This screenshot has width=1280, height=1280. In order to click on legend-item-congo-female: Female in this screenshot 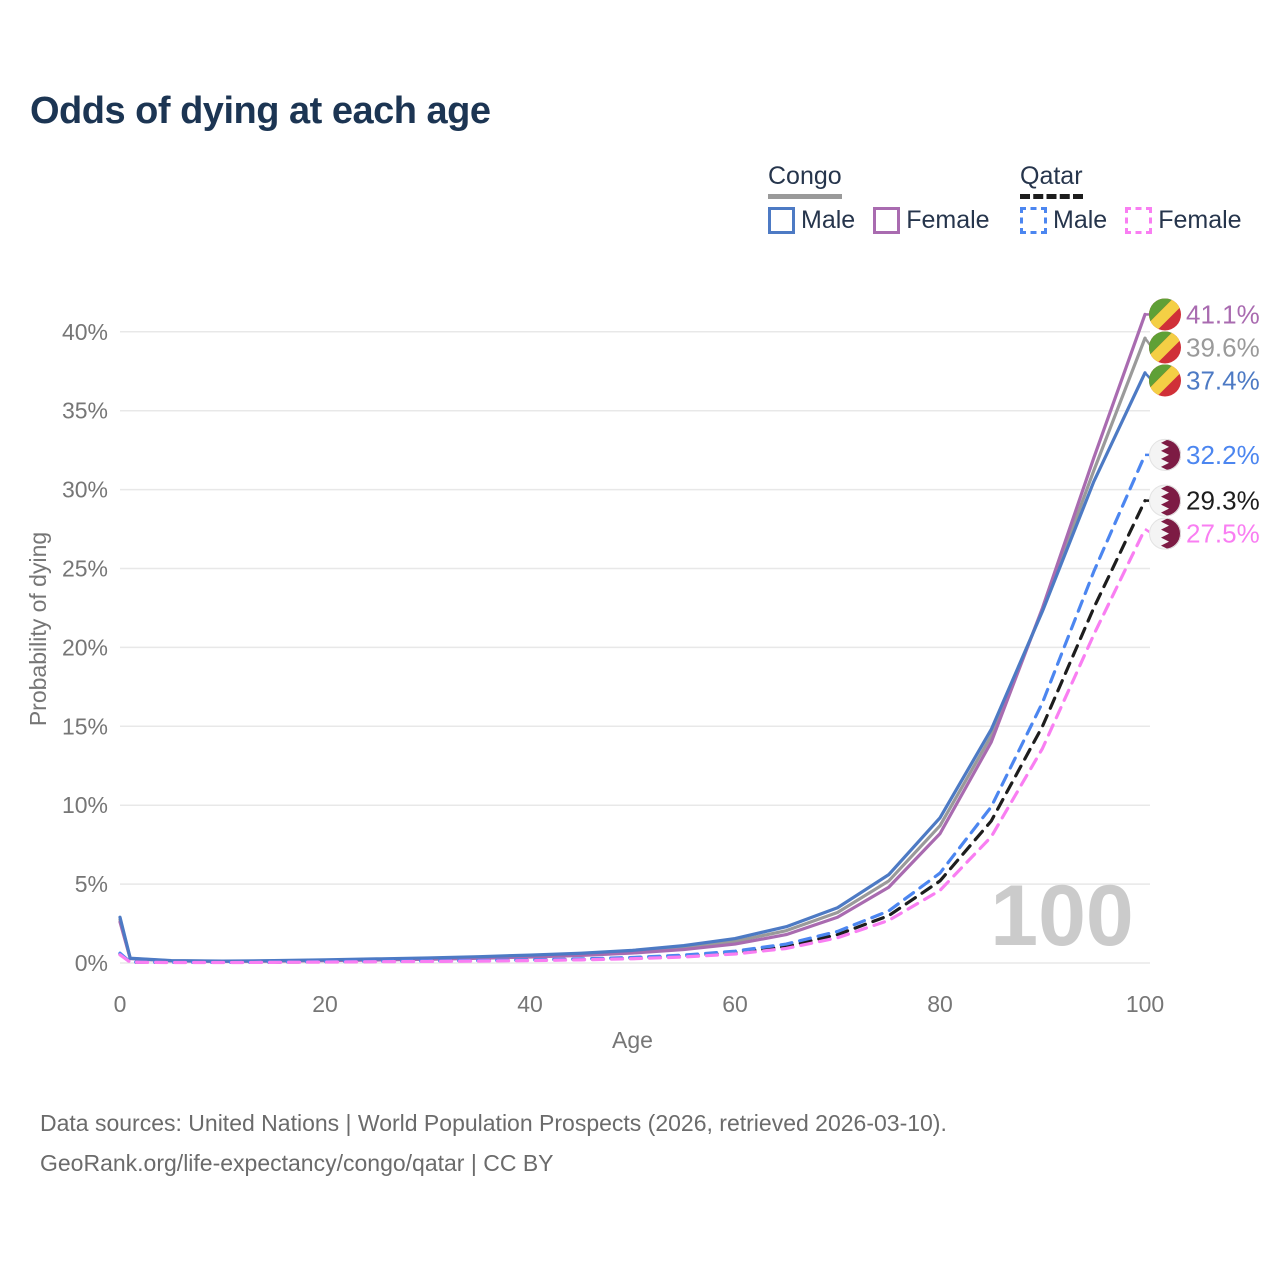, I will do `click(931, 220)`.